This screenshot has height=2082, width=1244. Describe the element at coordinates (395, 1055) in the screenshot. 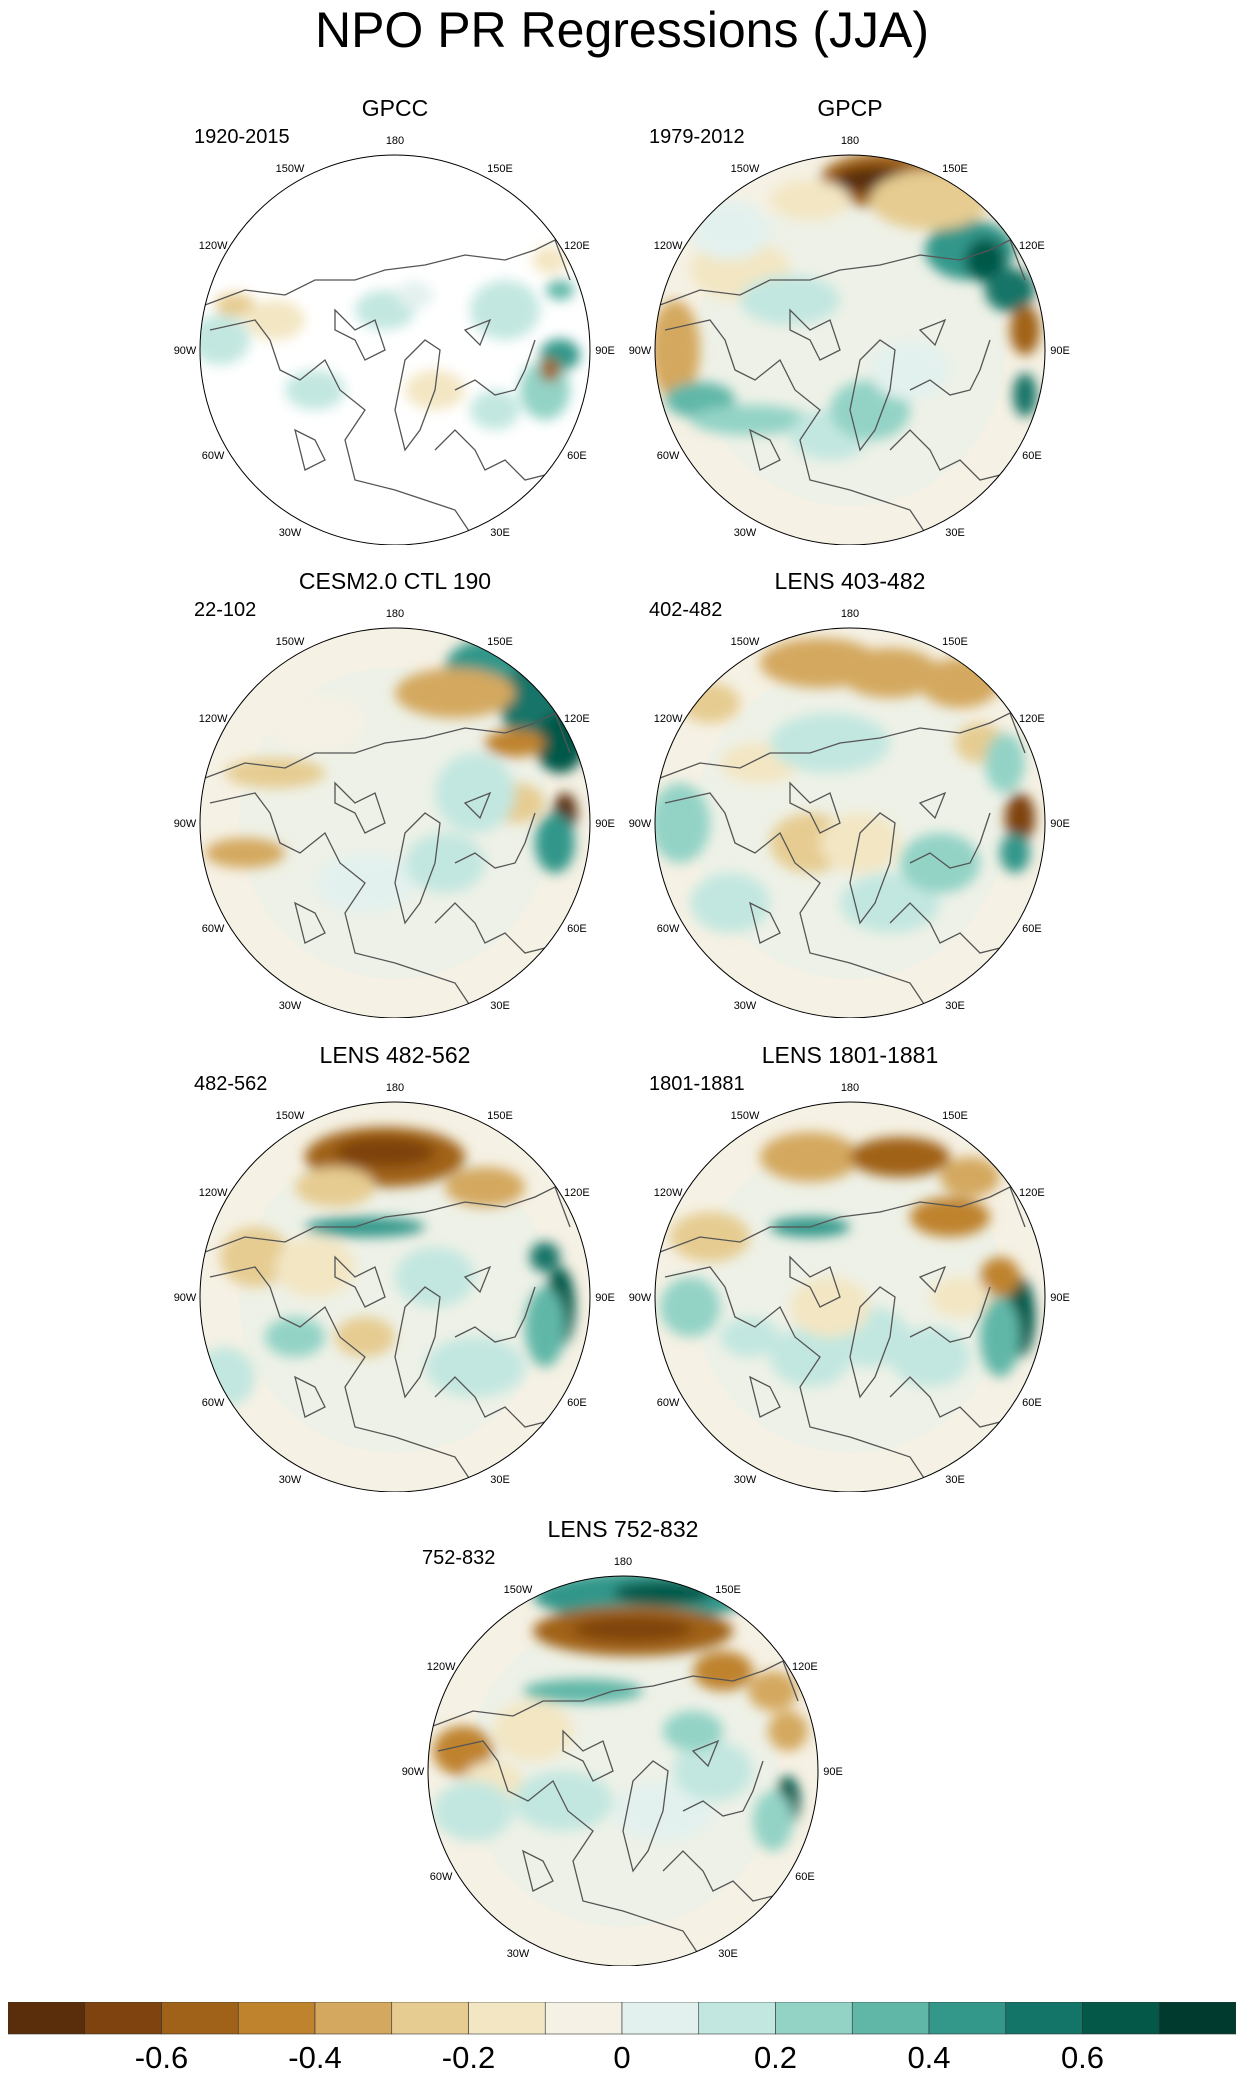

I see `panel-title: LENS 482-562` at that location.